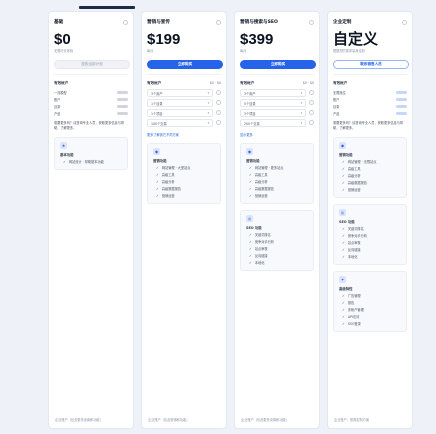  I want to click on list-item-label: 高级数据报告, so click(264, 189).